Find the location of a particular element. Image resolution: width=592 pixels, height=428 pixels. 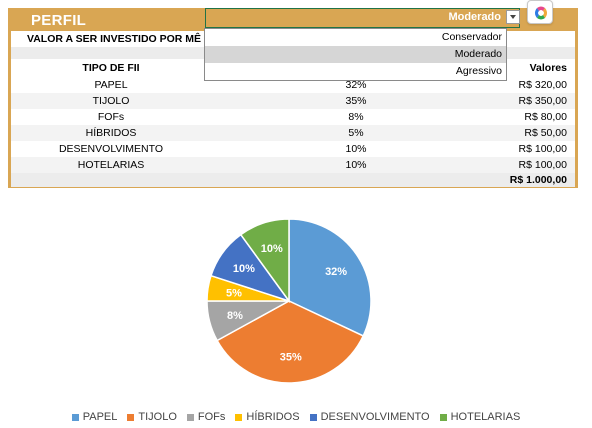

invest-label: VALOR A SER INVESTIDO POR MÊ is located at coordinates (114, 39).